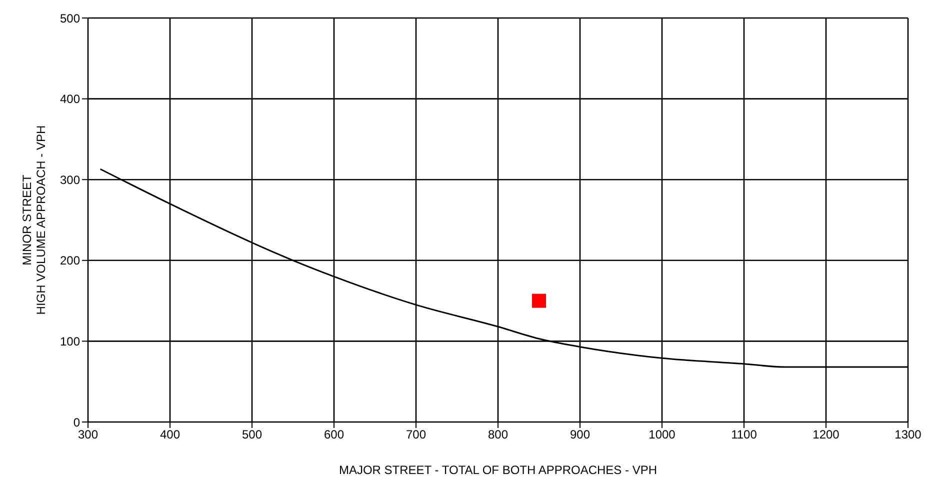  Describe the element at coordinates (416, 435) in the screenshot. I see `x-tick-label: 700` at that location.